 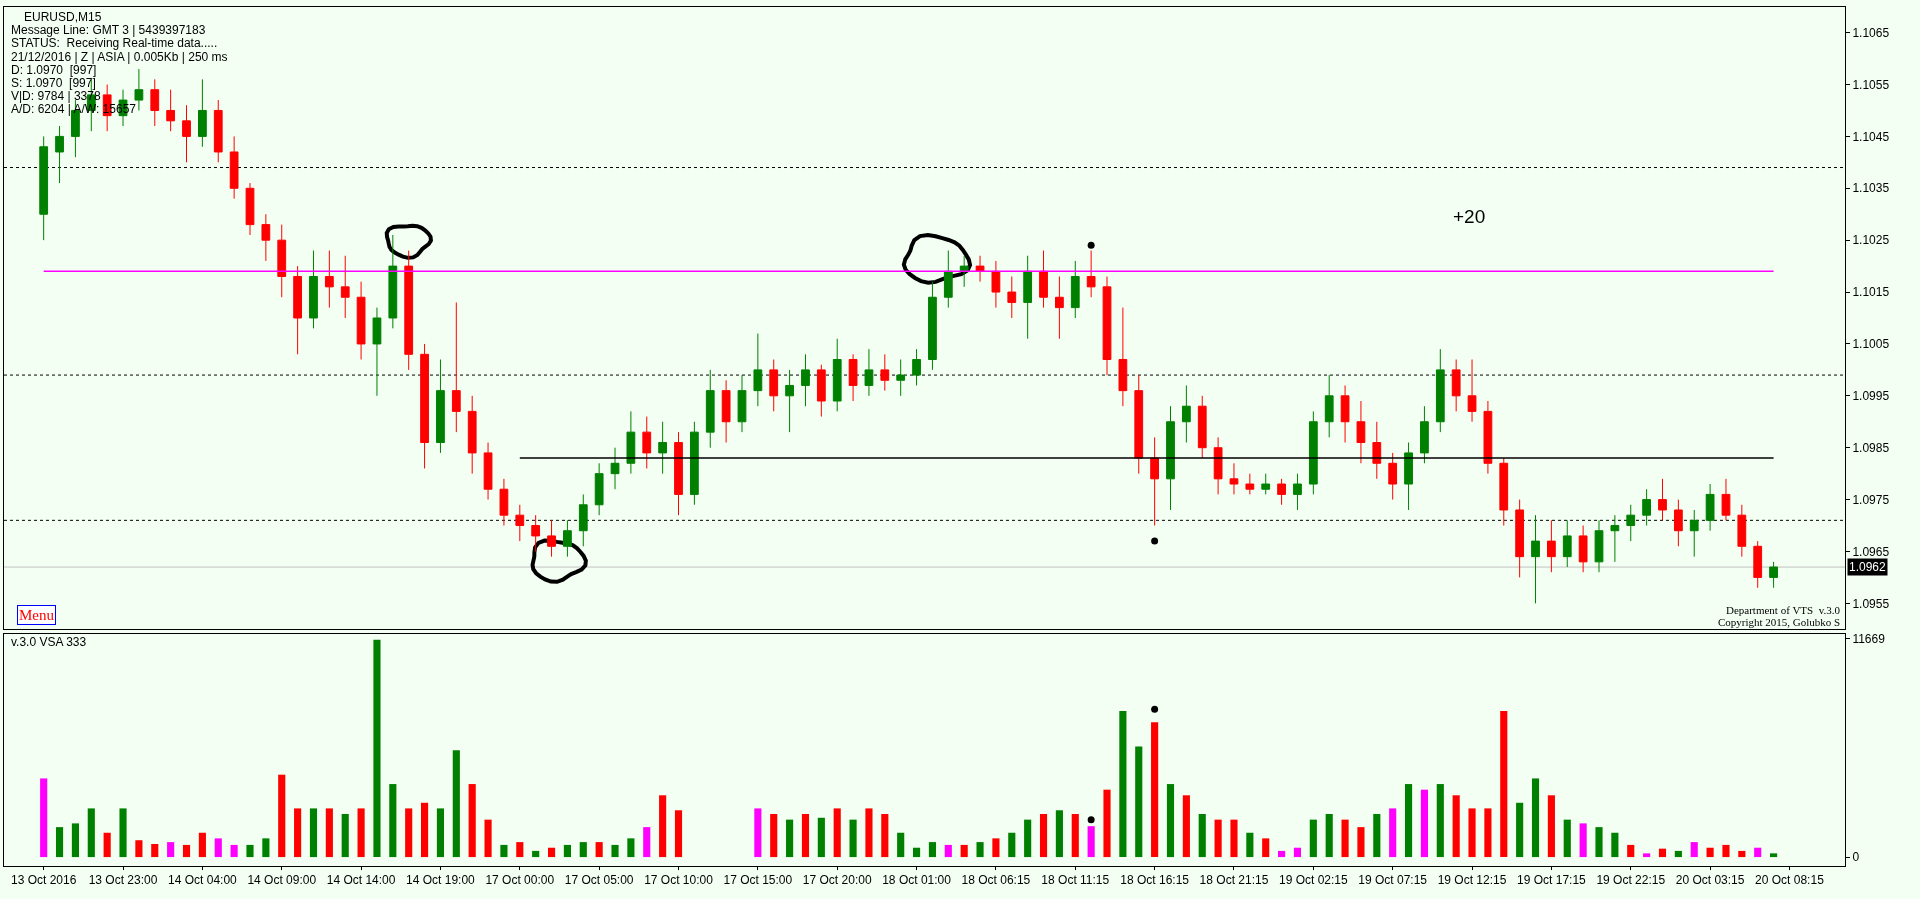 I want to click on x-tick-label: 19 Oct 17:15, so click(x=1552, y=880).